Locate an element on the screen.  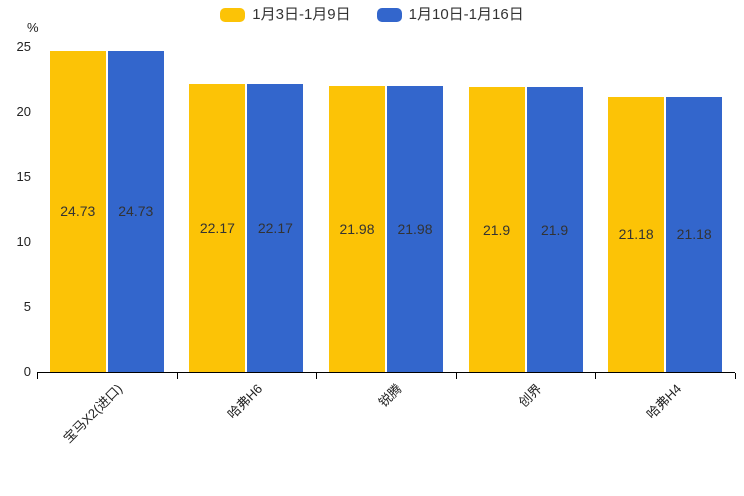
y-axis-tick-label: 5 is located at coordinates (27, 306).